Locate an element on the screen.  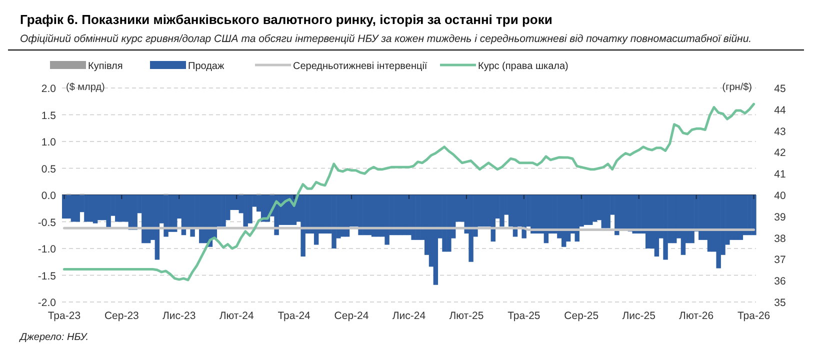
y2-tick-label: 37 is located at coordinates (780, 260).